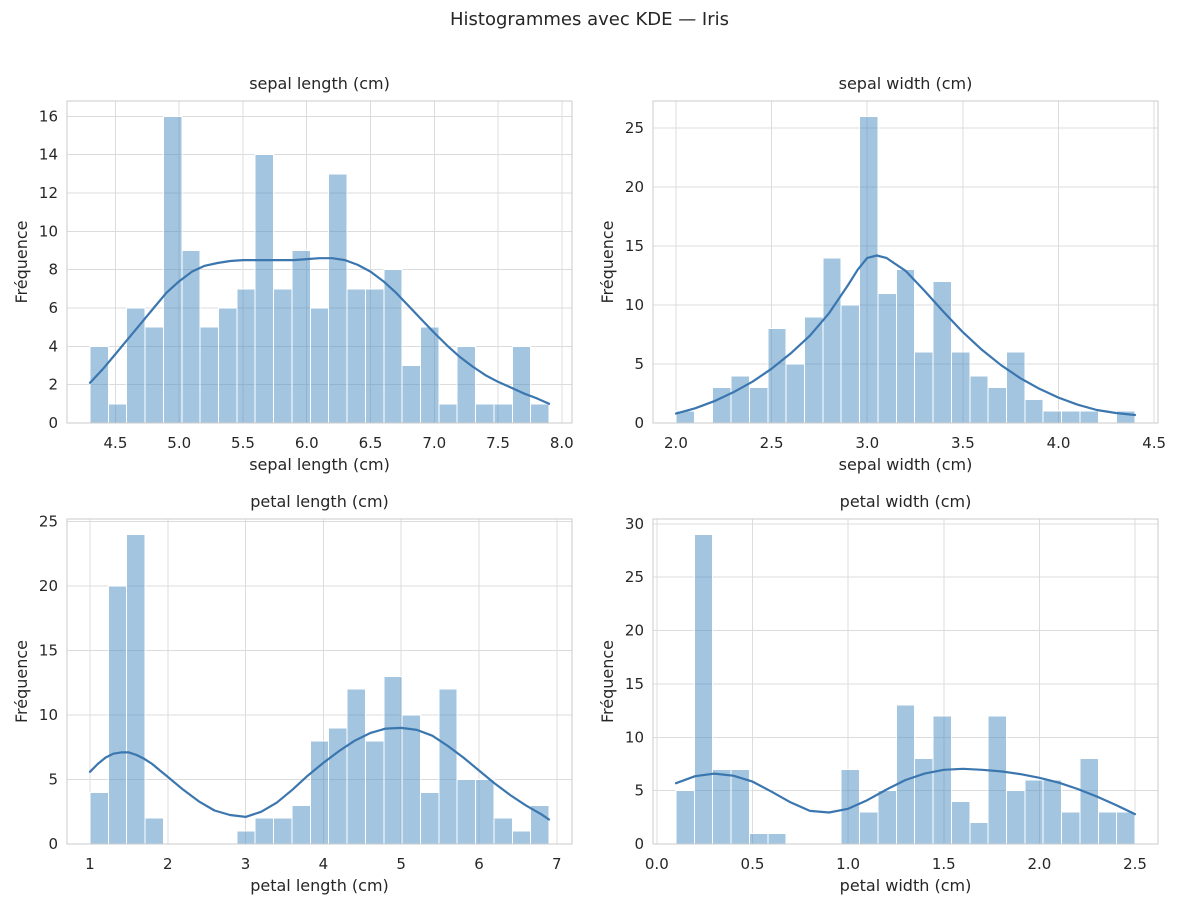 The image size is (1179, 909). What do you see at coordinates (848, 864) in the screenshot?
I see `x-tick-label: 1.0` at bounding box center [848, 864].